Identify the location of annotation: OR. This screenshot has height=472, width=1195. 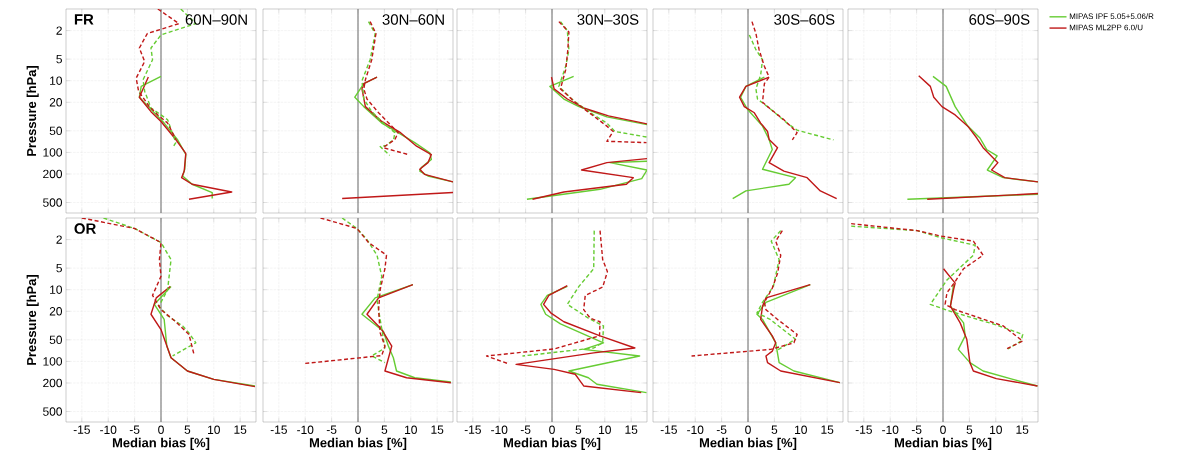
(85, 228).